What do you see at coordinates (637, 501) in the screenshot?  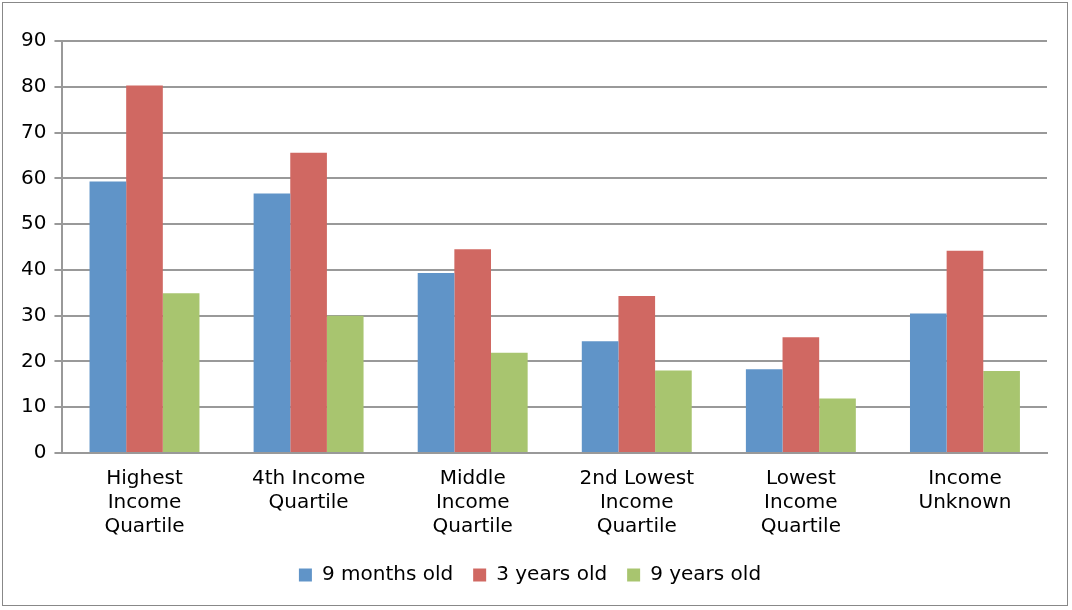 I see `x-tick-label: 2nd Lowest Income Quartile` at bounding box center [637, 501].